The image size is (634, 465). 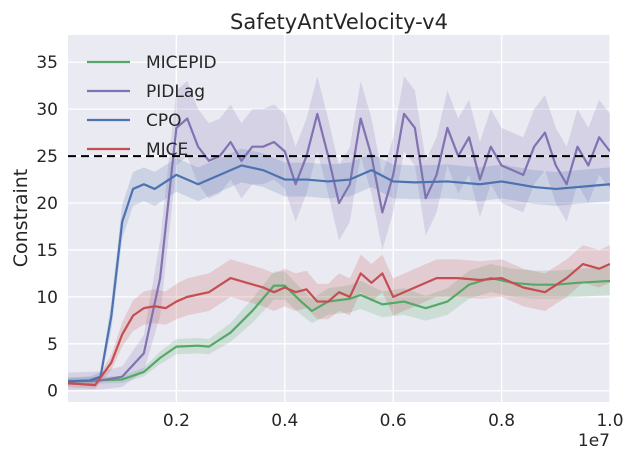 What do you see at coordinates (47, 110) in the screenshot?
I see `y-tick-label: 30` at bounding box center [47, 110].